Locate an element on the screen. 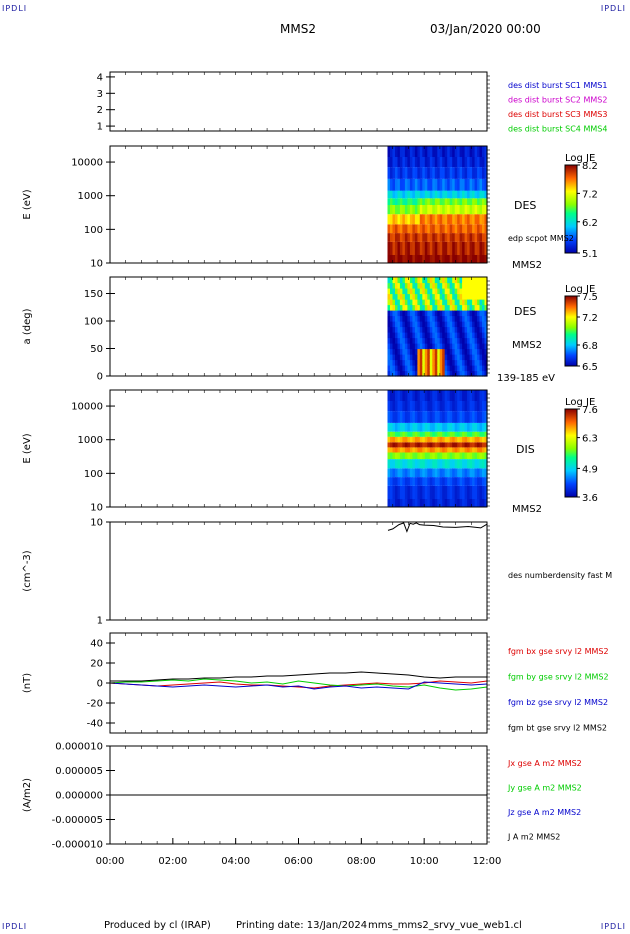  magnetic-field-ylabel: (nT) is located at coordinates (27, 683).